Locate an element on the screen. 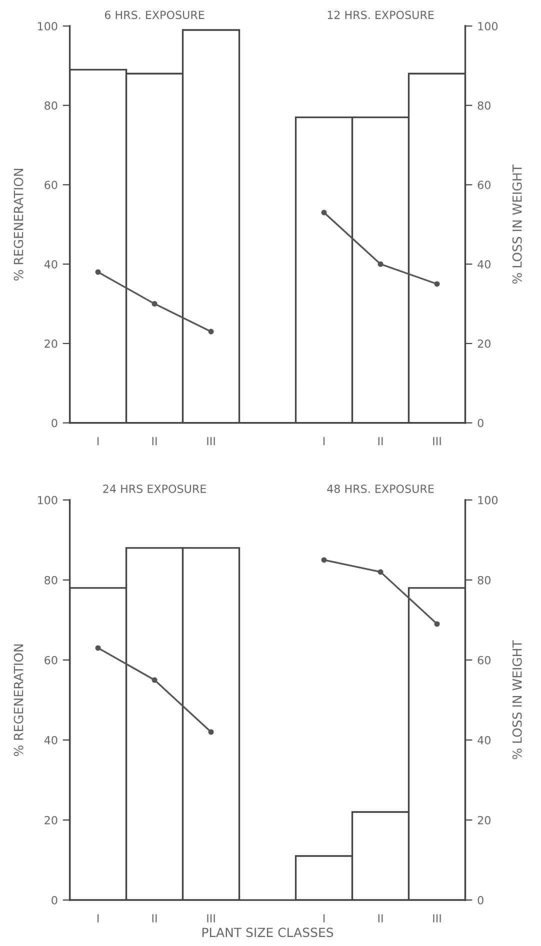 The image size is (541, 946). text: 24 HRS EXPOSURE is located at coordinates (154, 489).